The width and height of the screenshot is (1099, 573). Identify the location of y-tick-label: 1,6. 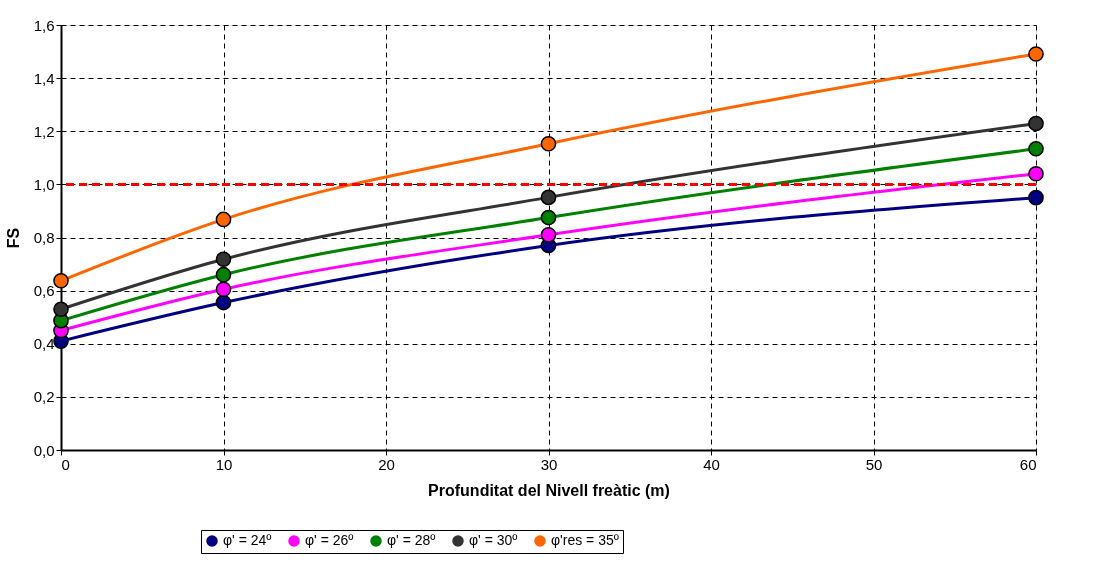
(44, 25).